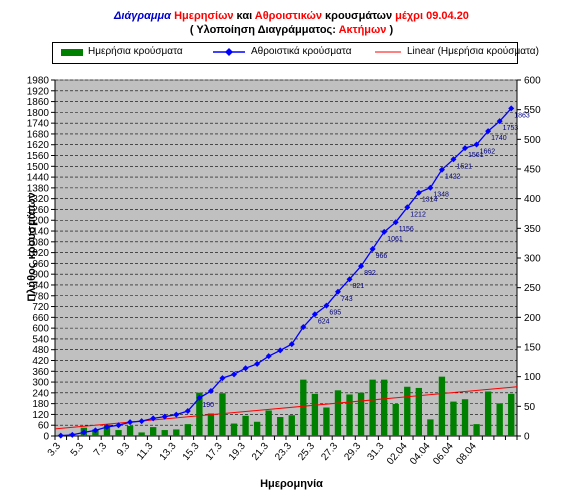 Image resolution: width=583 pixels, height=501 pixels. What do you see at coordinates (40, 393) in the screenshot?
I see `y-left-tick-label: 240` at bounding box center [40, 393].